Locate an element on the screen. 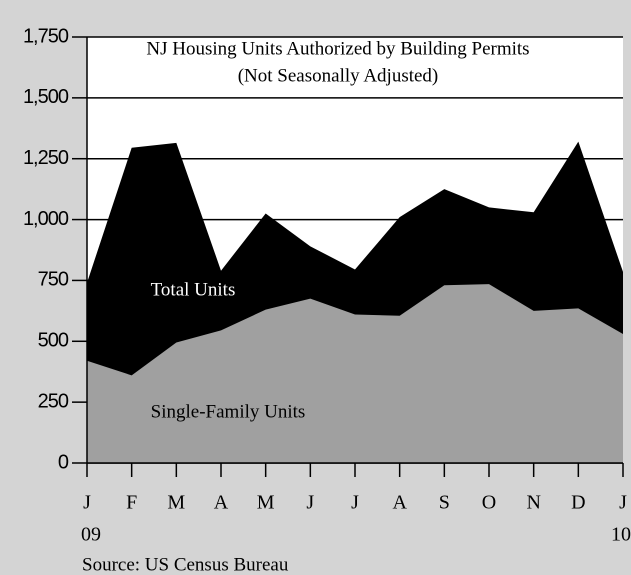 Image resolution: width=631 pixels, height=575 pixels. chart-subtitle: (Not Seasonally Adjusted) is located at coordinates (338, 75).